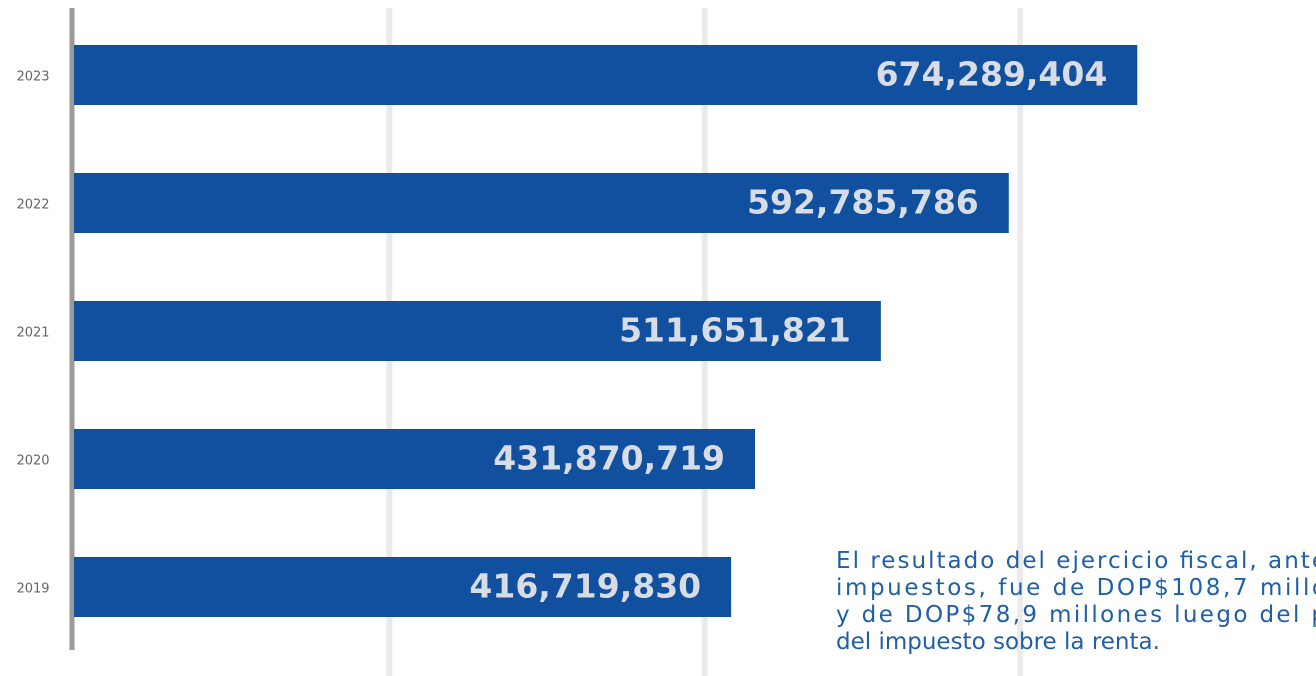 The width and height of the screenshot is (1316, 676). What do you see at coordinates (735, 330) in the screenshot?
I see `value-label: 511,651,821` at bounding box center [735, 330].